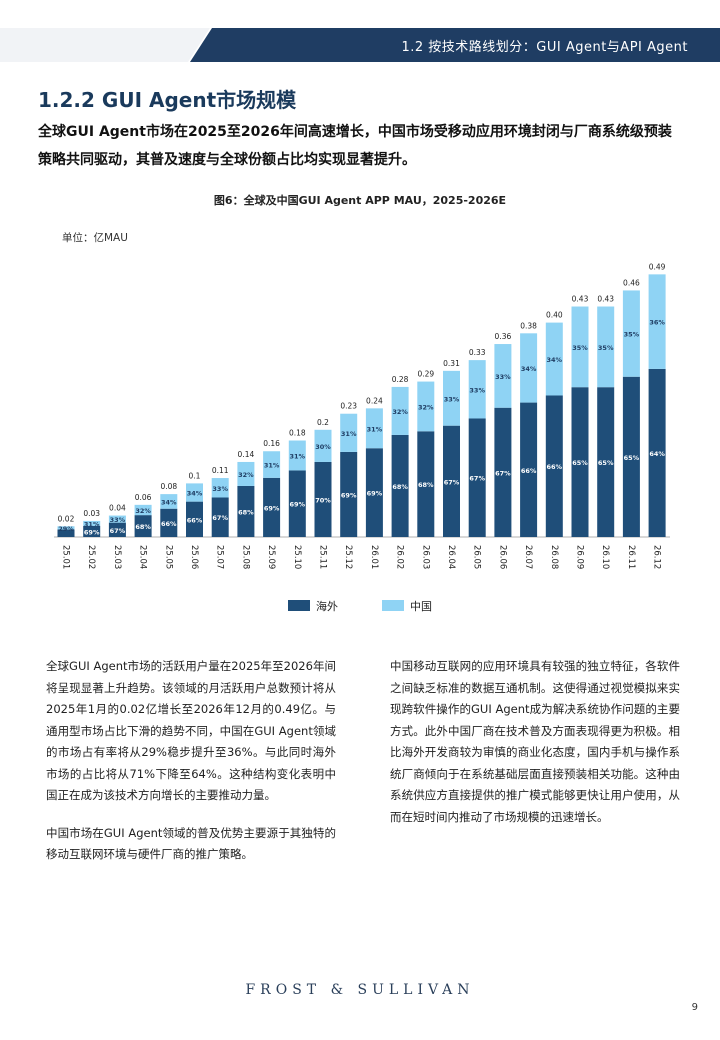  What do you see at coordinates (580, 557) in the screenshot?
I see `x-tick-label: 26.09` at bounding box center [580, 557].